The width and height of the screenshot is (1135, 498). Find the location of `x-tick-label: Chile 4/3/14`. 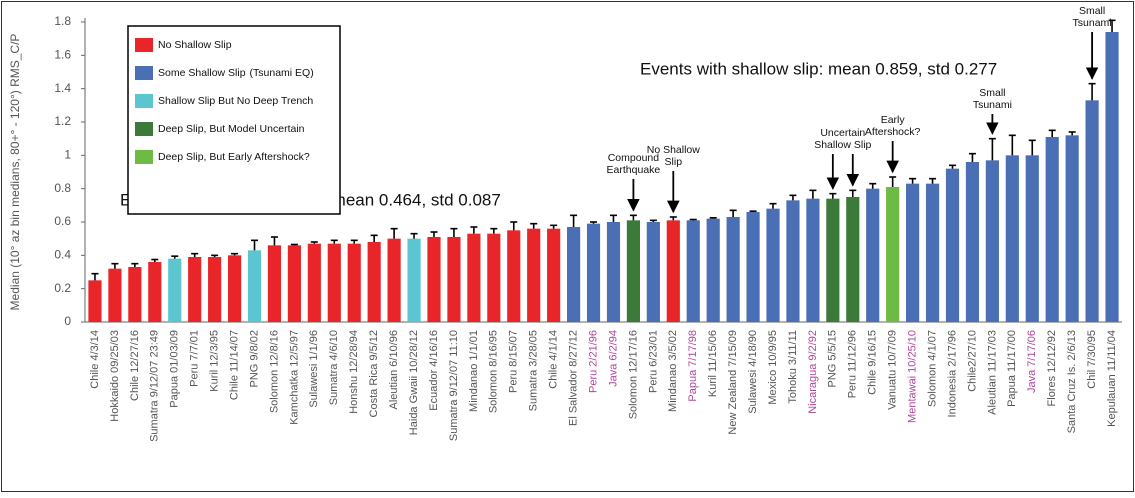

x-tick-label: Chile 4/3/14 is located at coordinates (95, 359).